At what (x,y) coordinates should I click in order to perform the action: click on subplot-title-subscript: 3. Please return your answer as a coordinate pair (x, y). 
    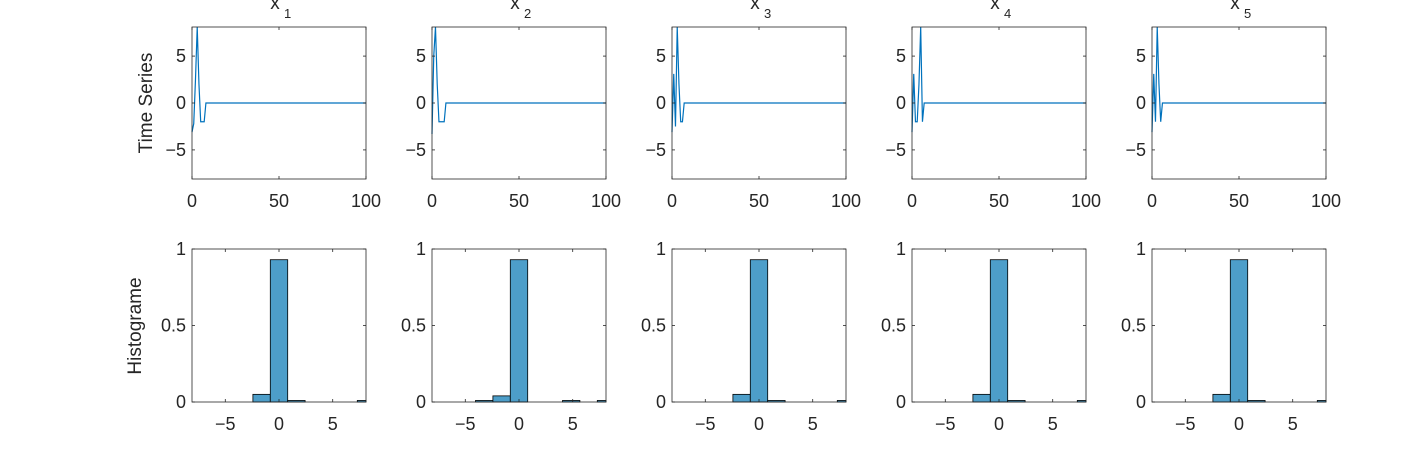
    Looking at the image, I should click on (767, 13).